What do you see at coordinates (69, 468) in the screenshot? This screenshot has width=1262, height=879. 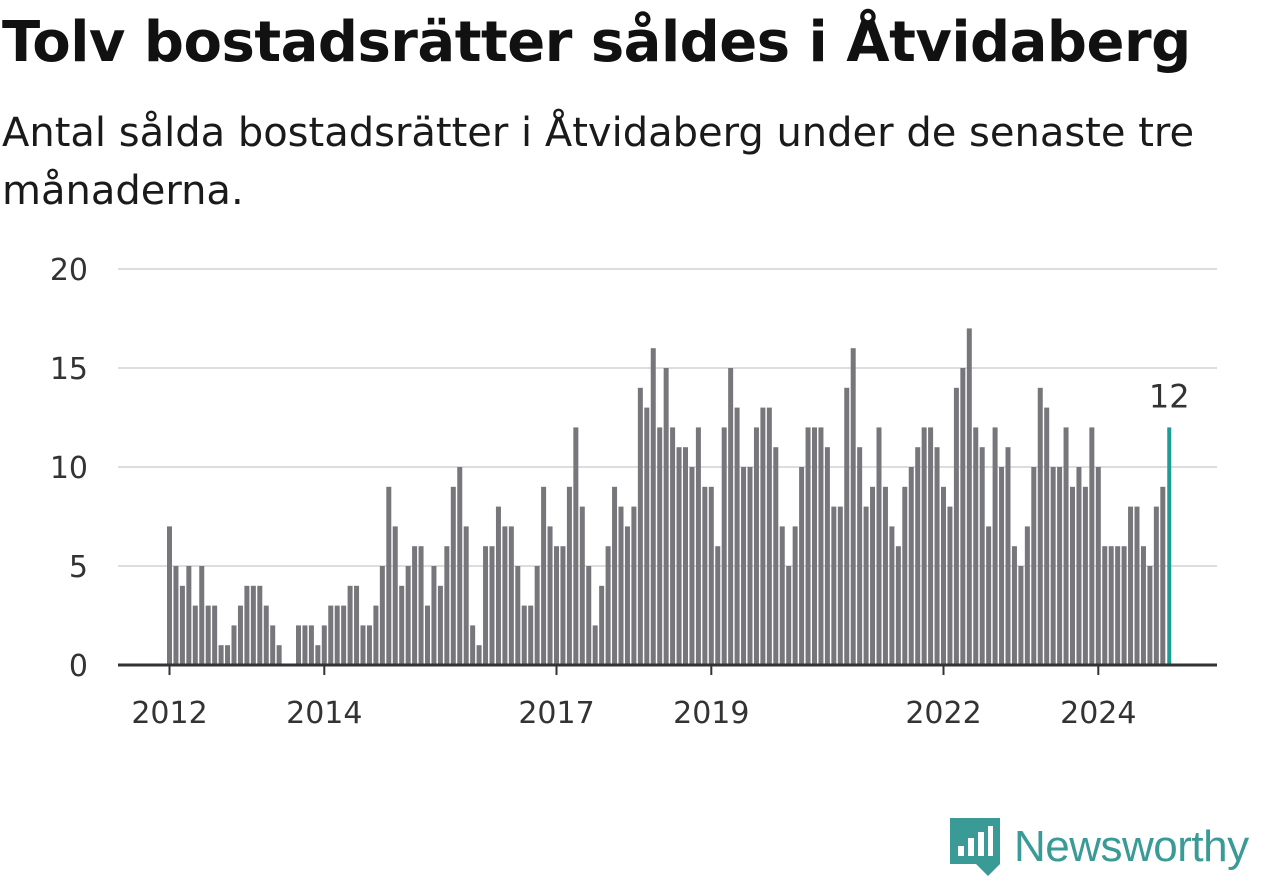 I see `y-axis-ticks: 0 5 10 15 20` at bounding box center [69, 468].